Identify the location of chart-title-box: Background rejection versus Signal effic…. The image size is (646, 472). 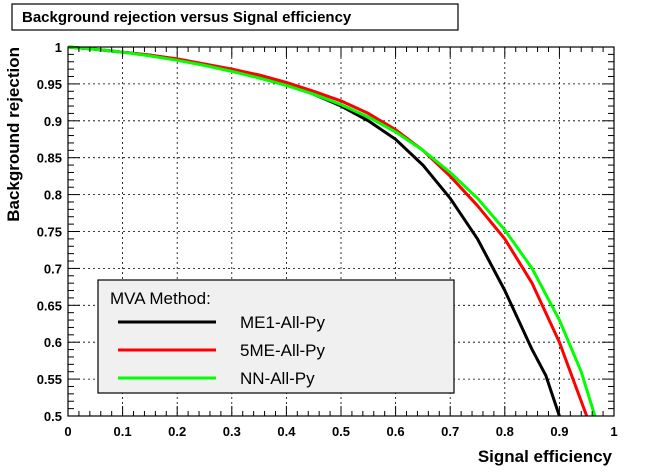
(235, 17).